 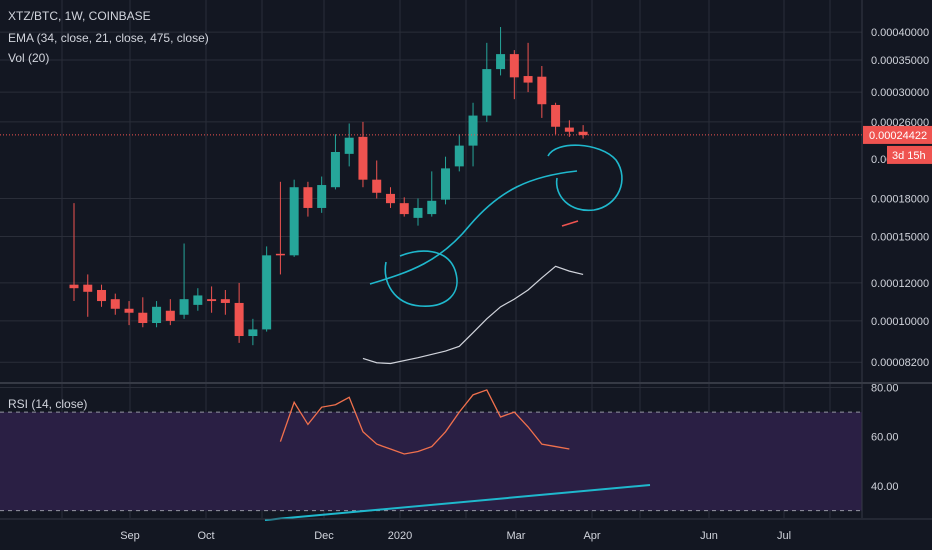 I want to click on rsi-trendline-path, so click(x=457, y=502).